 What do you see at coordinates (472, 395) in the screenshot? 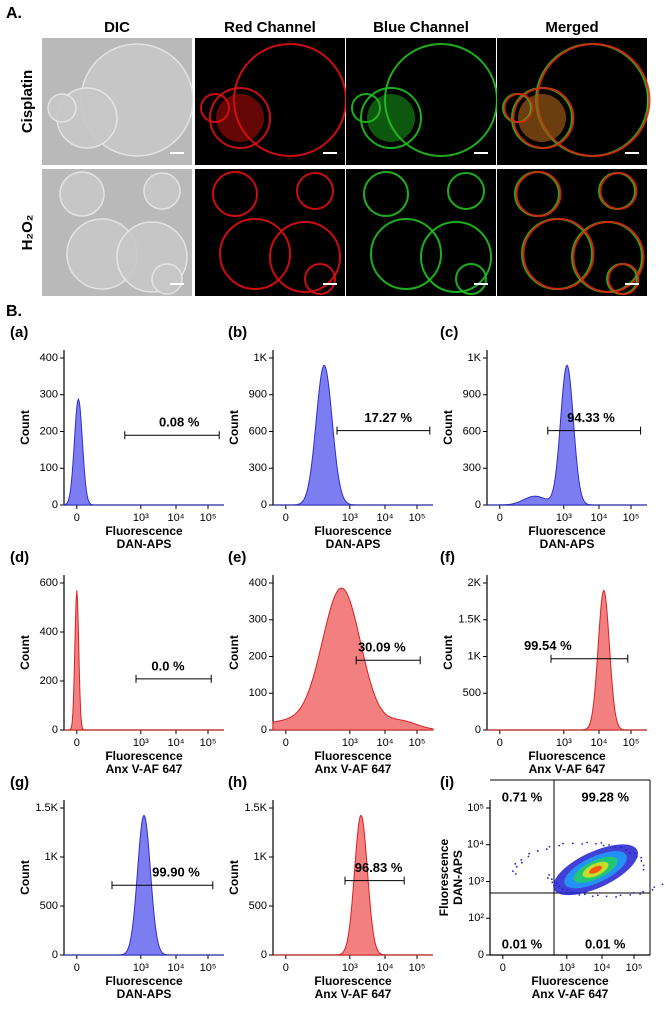
I see `y-tick-label: 900` at bounding box center [472, 395].